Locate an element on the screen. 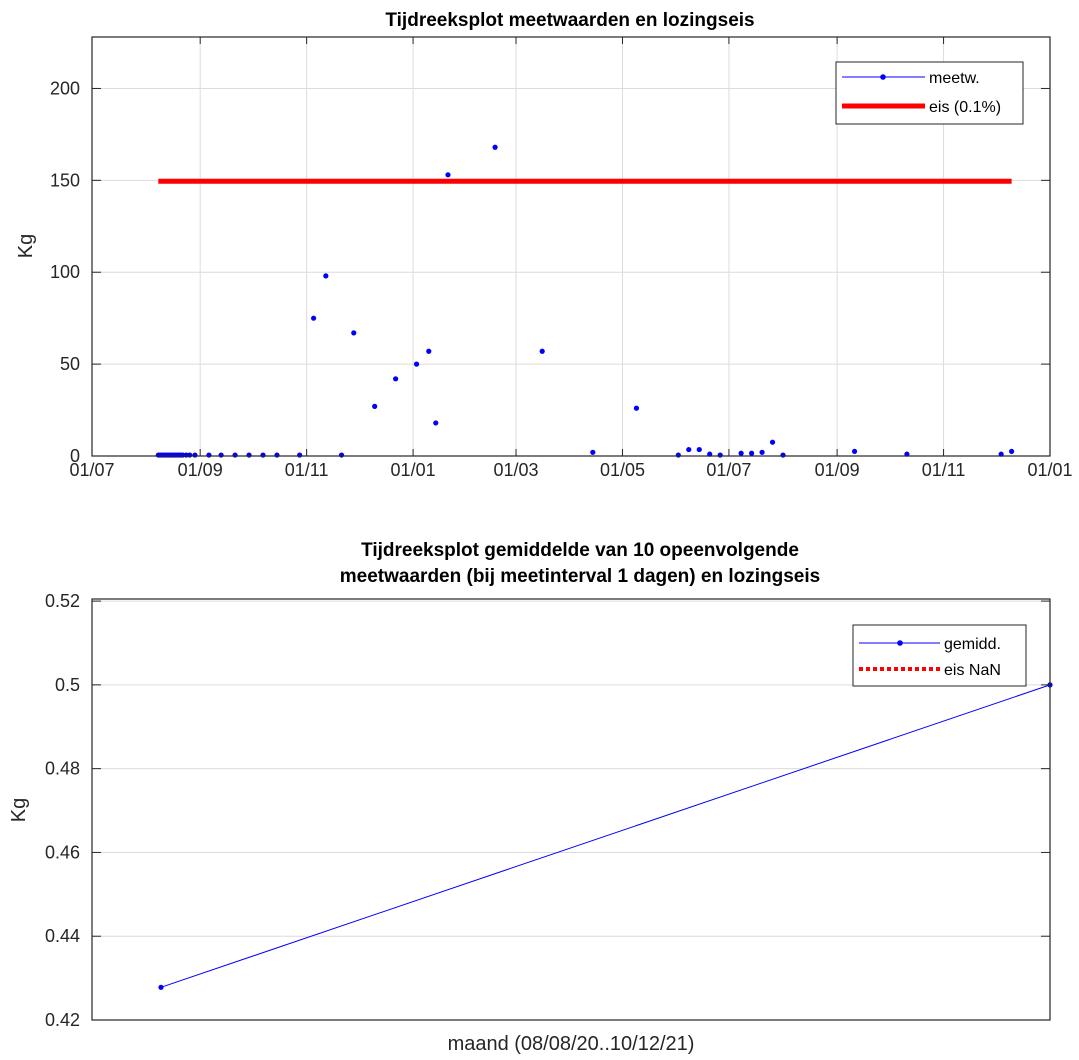  legend-gemidd-marker is located at coordinates (900, 643).